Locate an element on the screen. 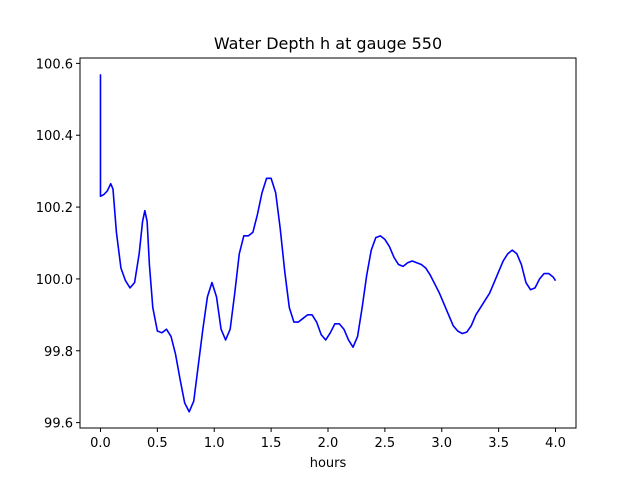  x-tick-label: 0.5 is located at coordinates (157, 443).